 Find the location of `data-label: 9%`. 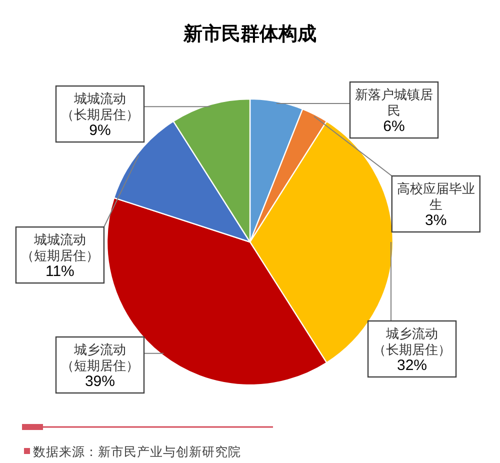

data-label: 9% is located at coordinates (100, 131).